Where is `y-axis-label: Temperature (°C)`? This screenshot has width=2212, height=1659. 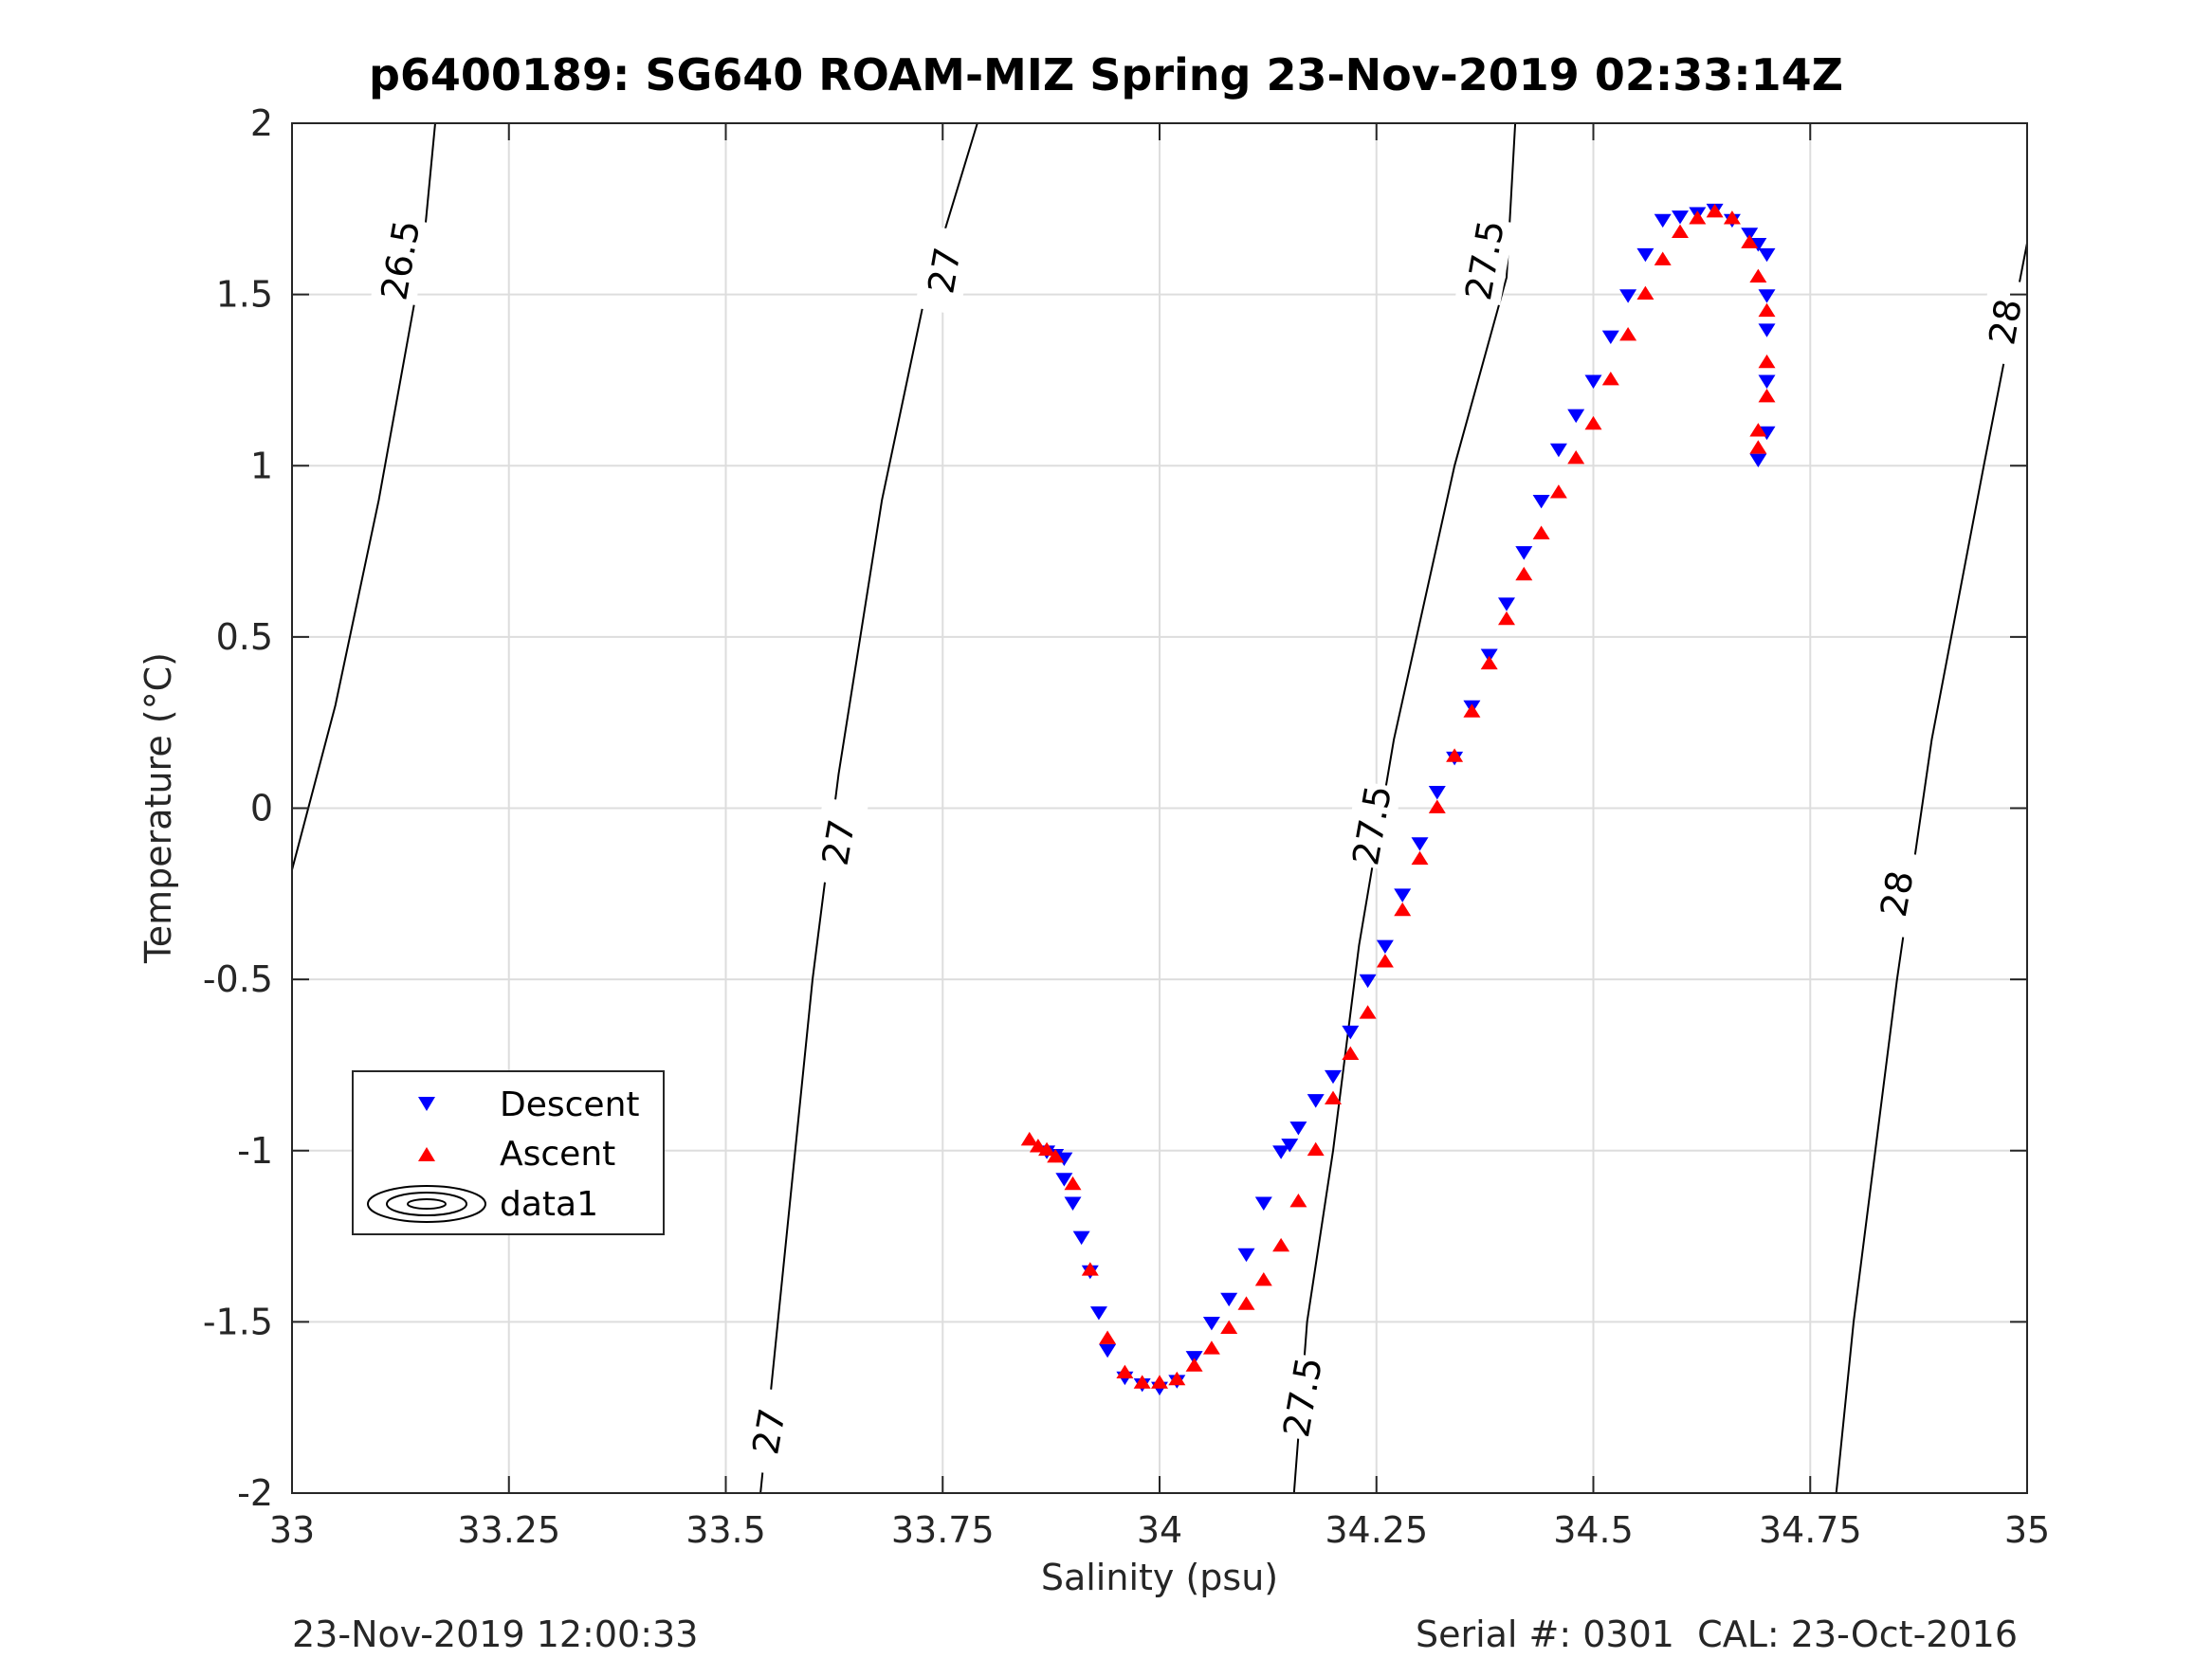
y-axis-label: Temperature (°C) is located at coordinates (158, 808).